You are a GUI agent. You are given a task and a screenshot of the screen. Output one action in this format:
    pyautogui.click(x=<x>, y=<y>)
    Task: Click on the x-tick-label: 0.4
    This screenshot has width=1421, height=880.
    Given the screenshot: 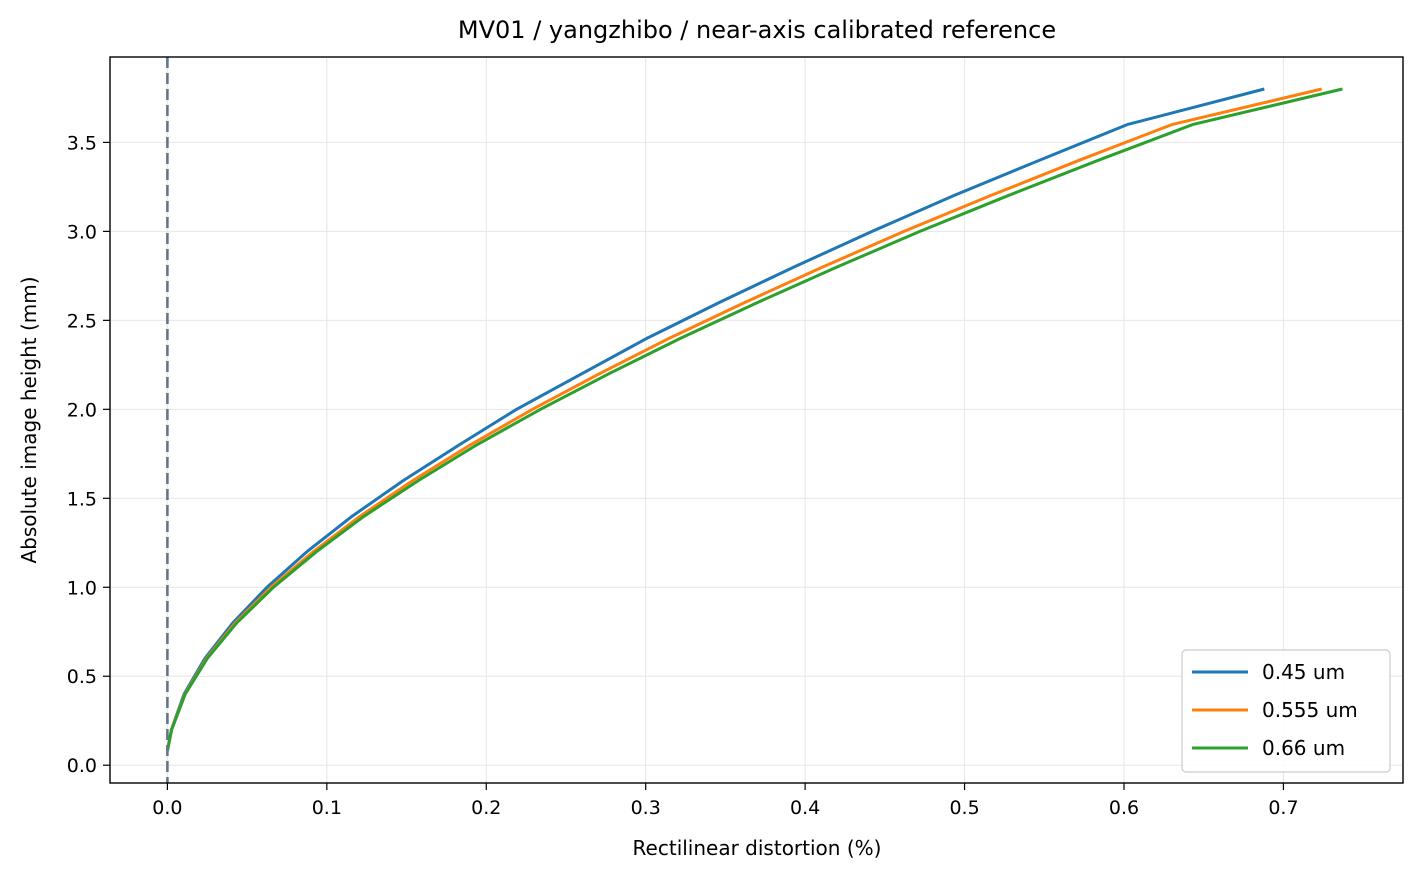 What is the action you would take?
    pyautogui.click(x=805, y=808)
    